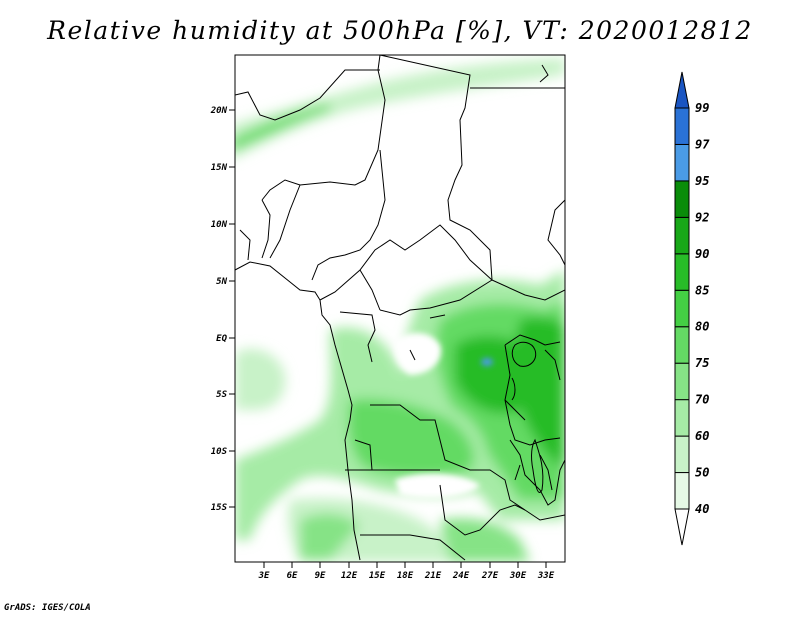  I want to click on colorbar-top-triangle, so click(682, 90).